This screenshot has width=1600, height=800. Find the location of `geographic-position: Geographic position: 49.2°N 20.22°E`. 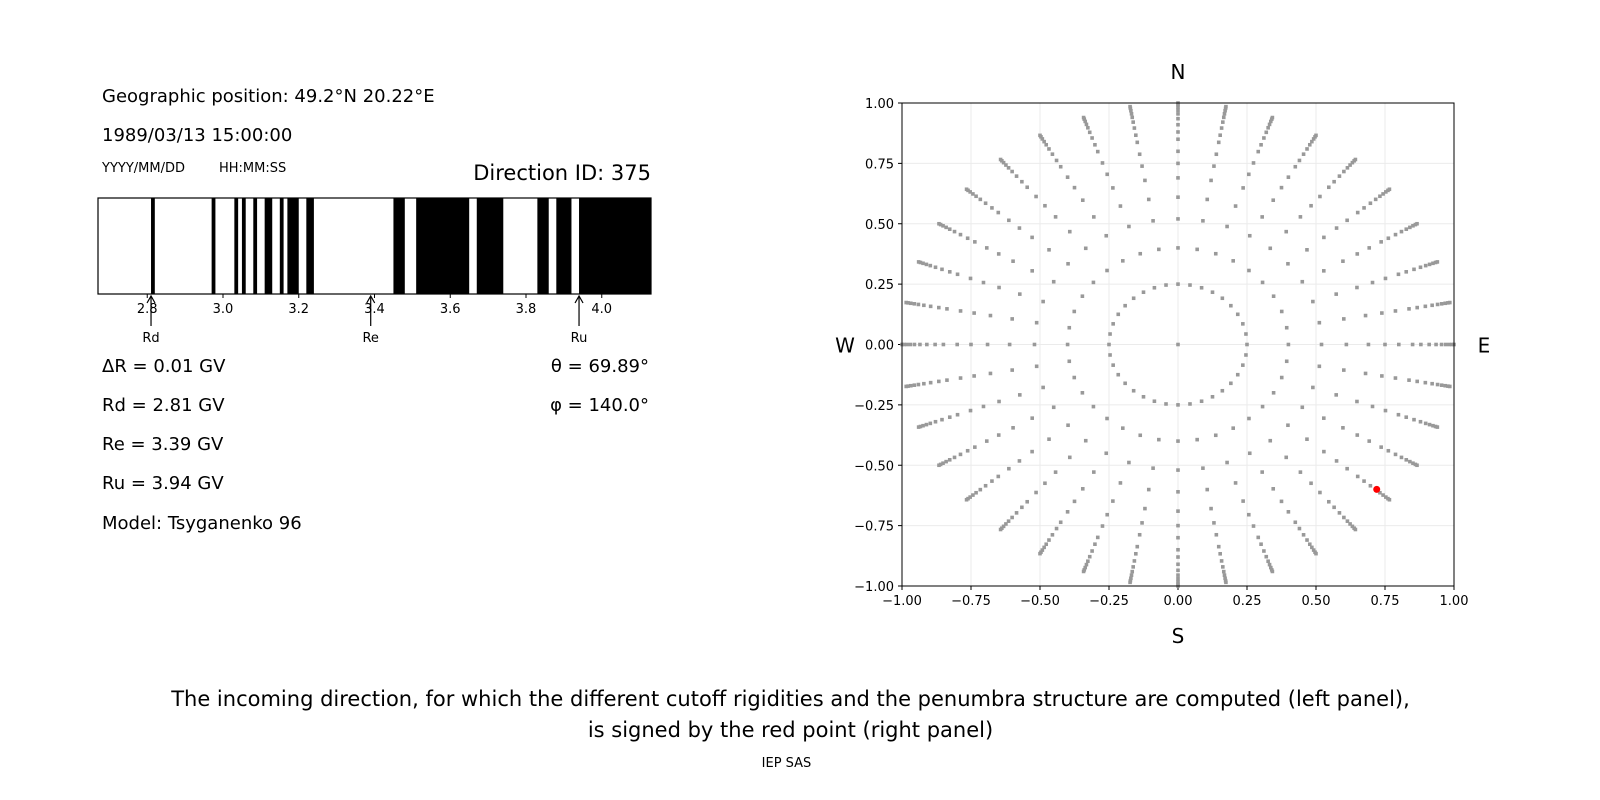

geographic-position: Geographic position: 49.2°N 20.22°E is located at coordinates (268, 96).